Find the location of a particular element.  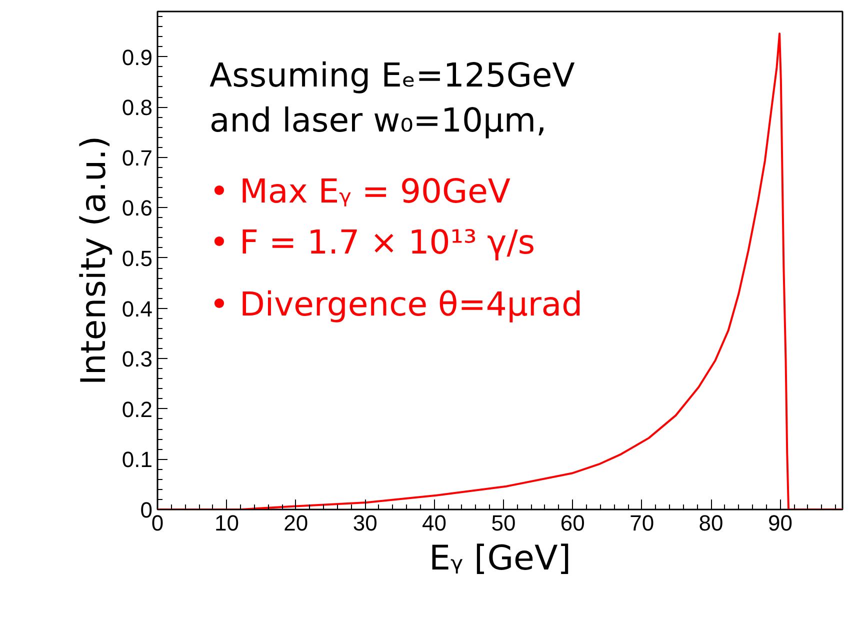

y-tick-label: 0.9 is located at coordinates (137, 57).